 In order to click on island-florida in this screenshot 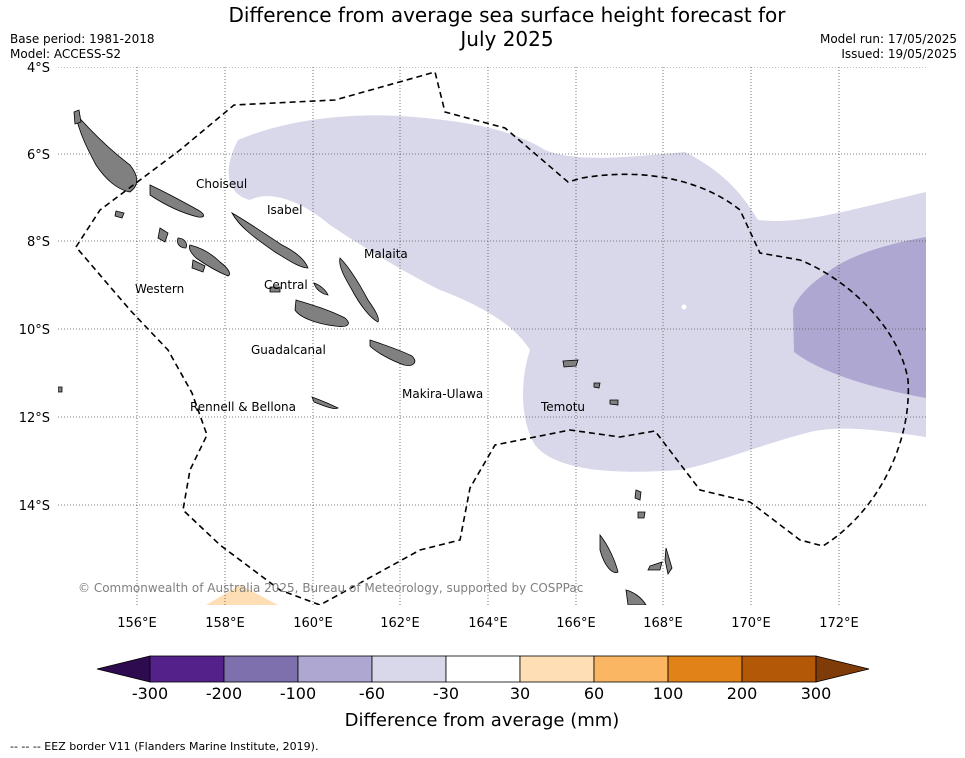, I will do `click(321, 289)`.